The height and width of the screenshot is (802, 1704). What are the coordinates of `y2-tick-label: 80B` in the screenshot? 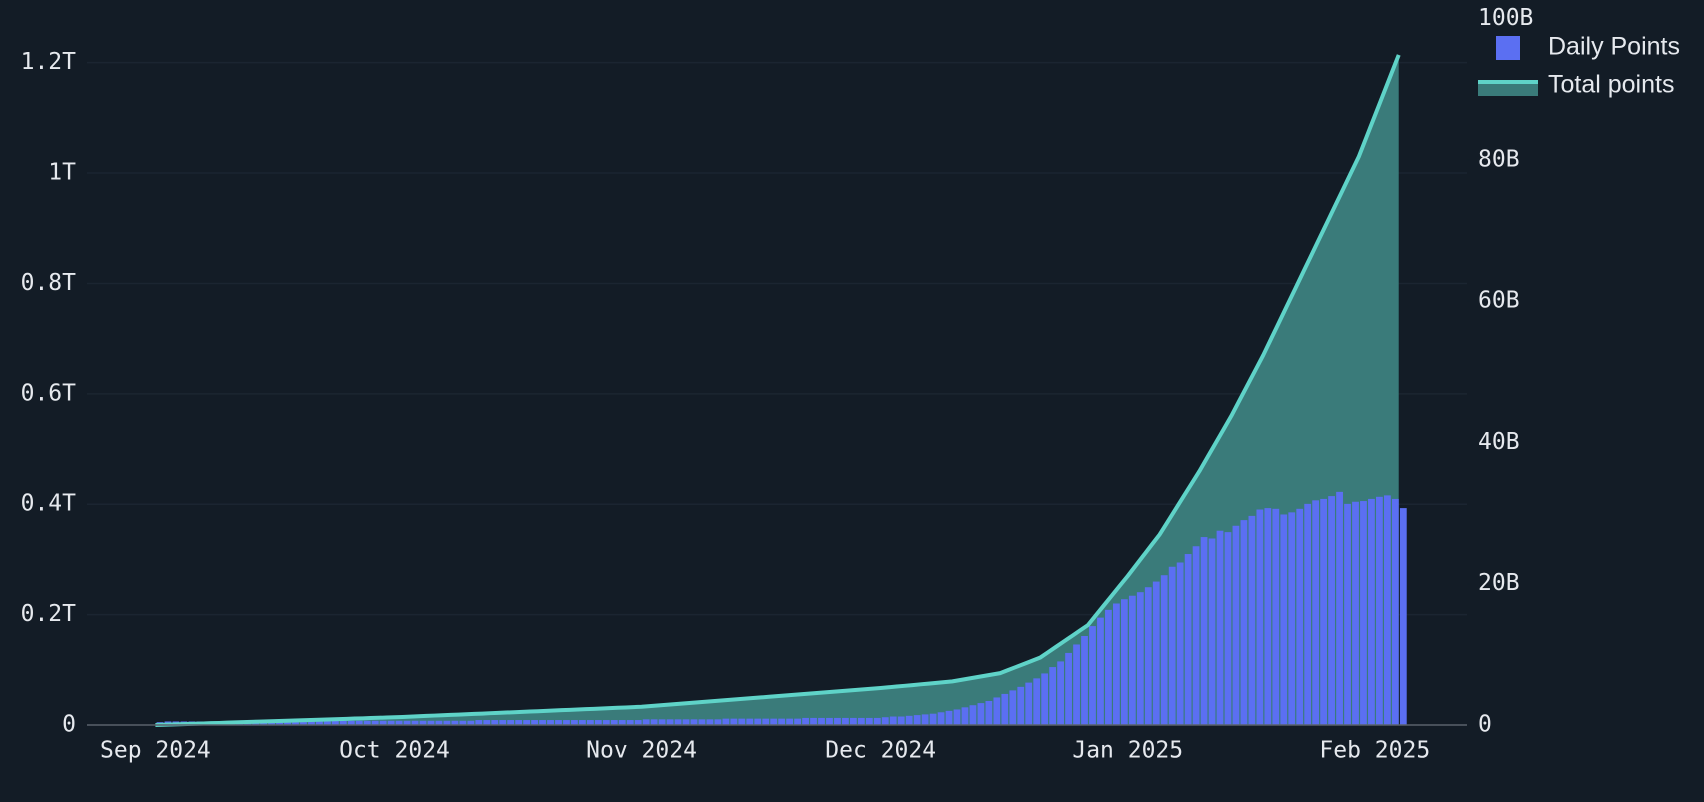 It's located at (1499, 159).